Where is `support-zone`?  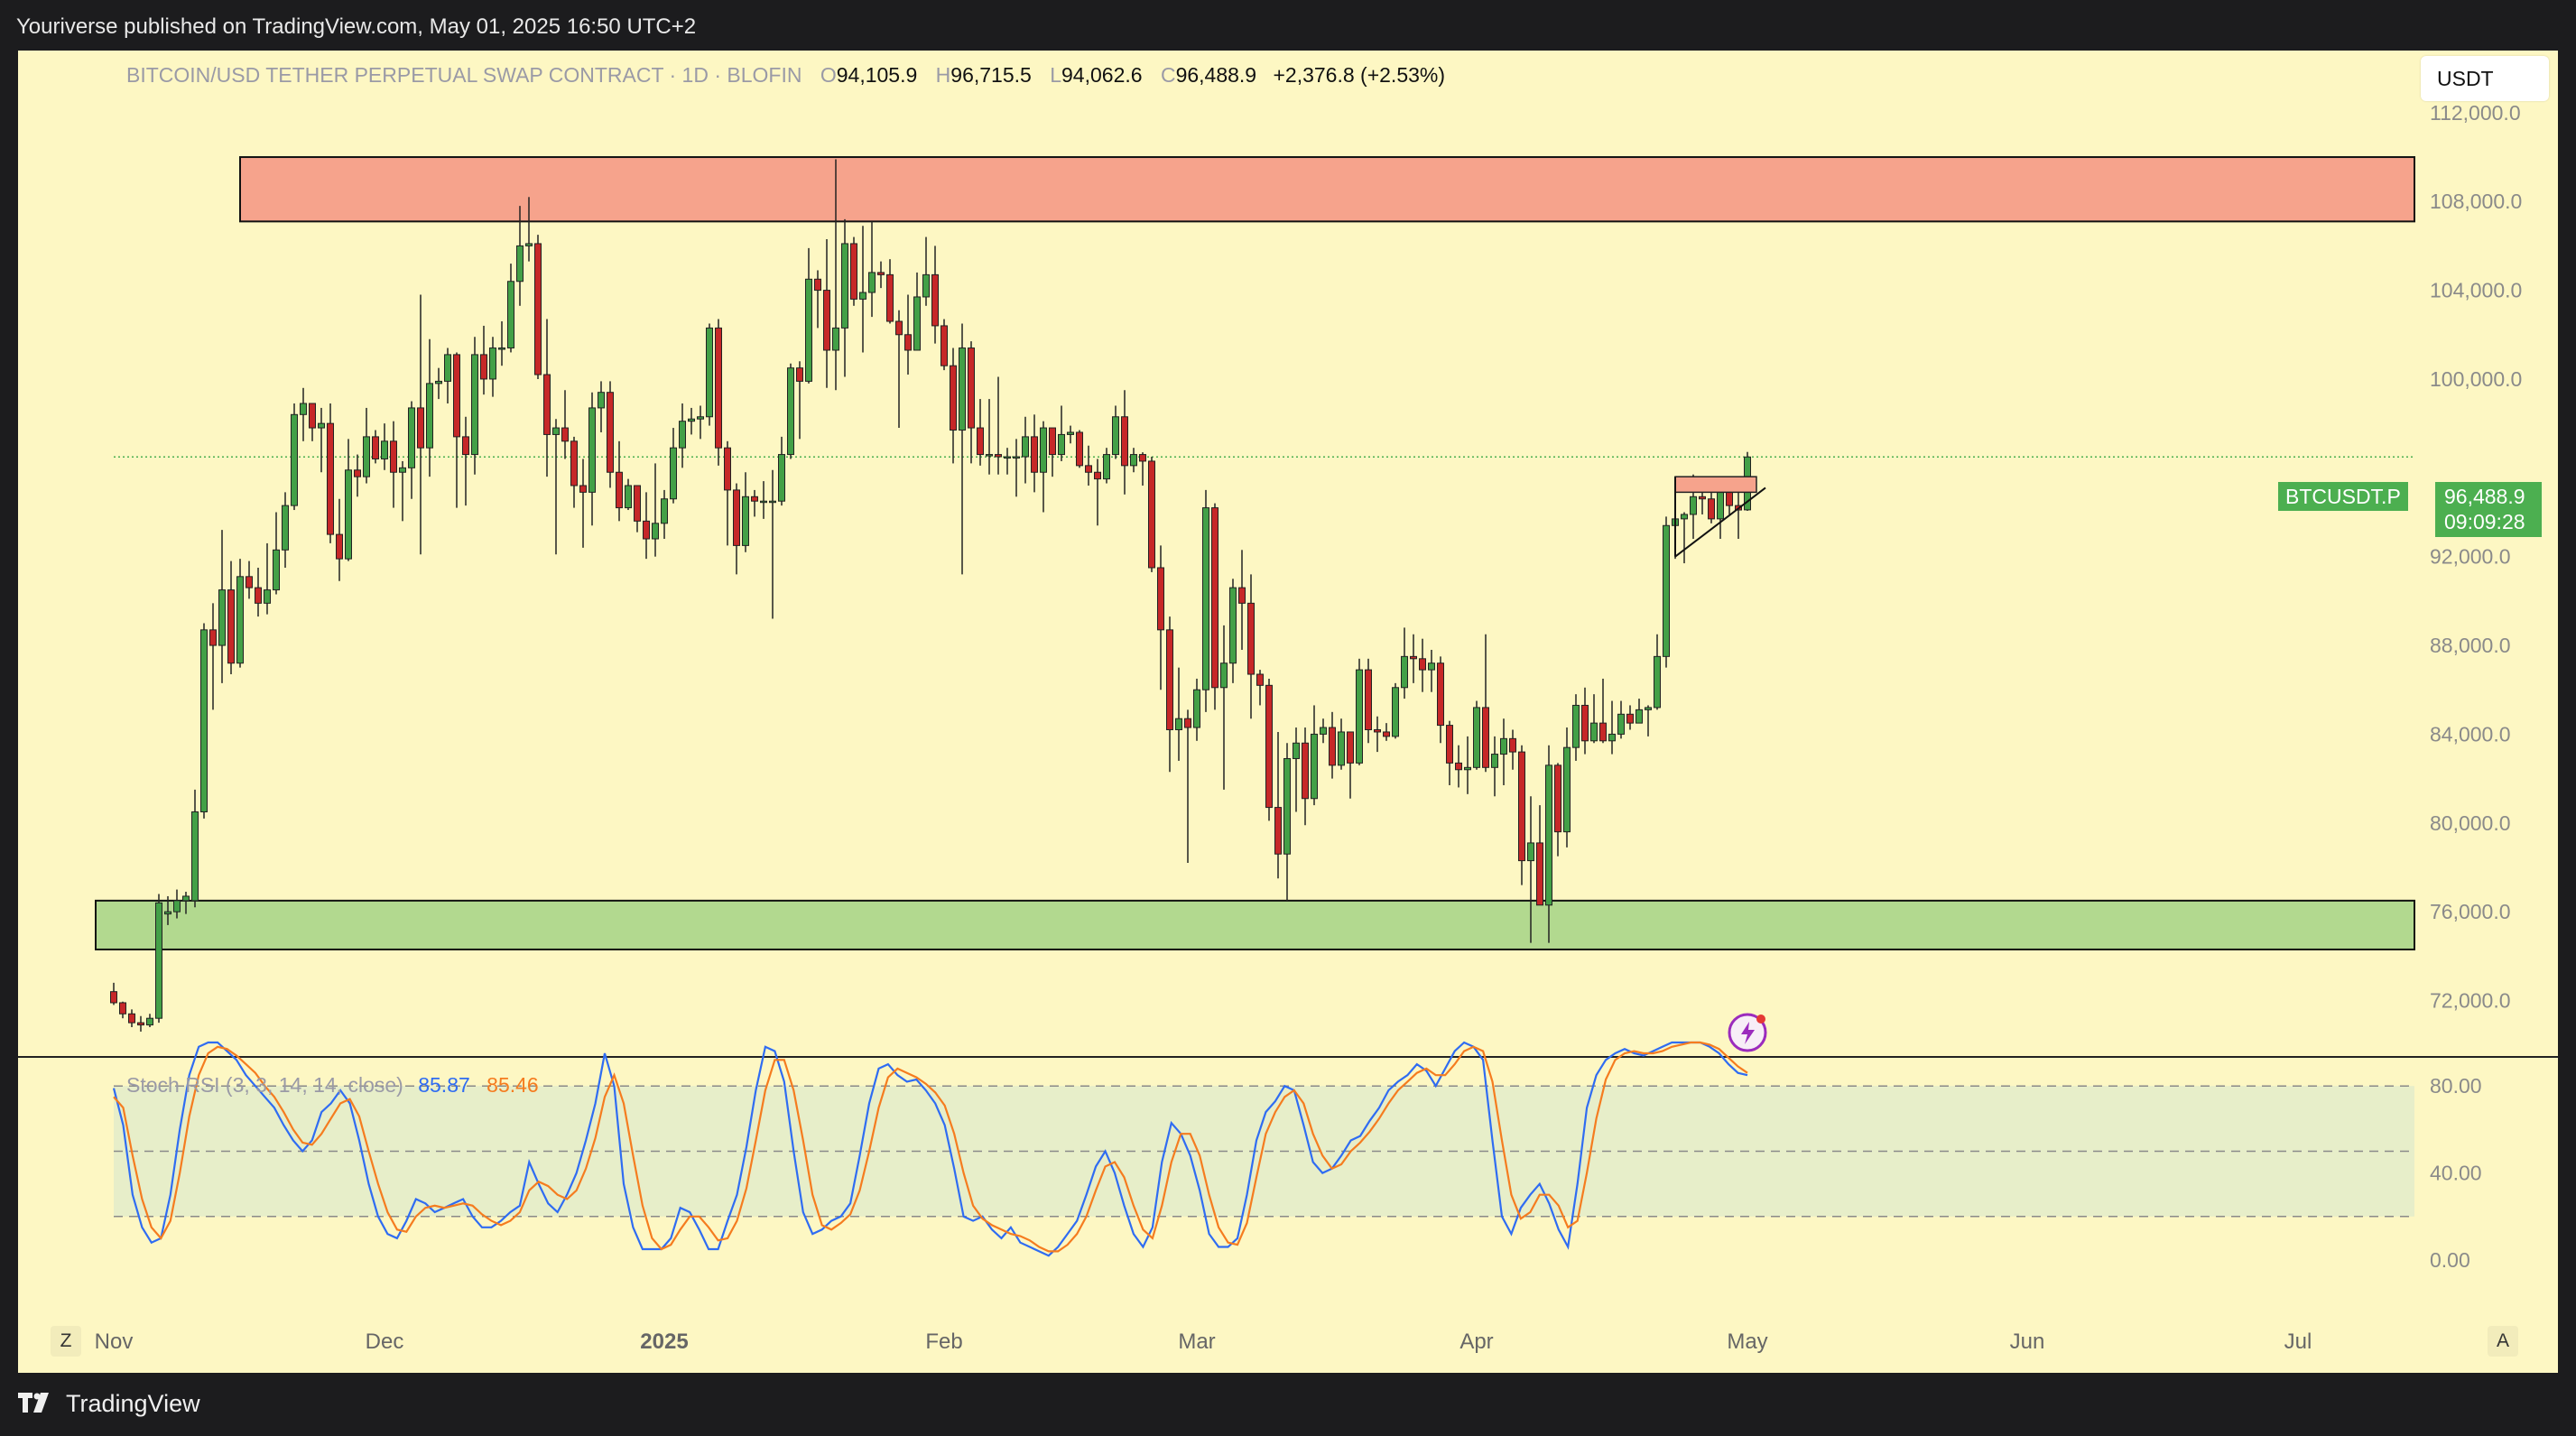
support-zone is located at coordinates (1255, 924).